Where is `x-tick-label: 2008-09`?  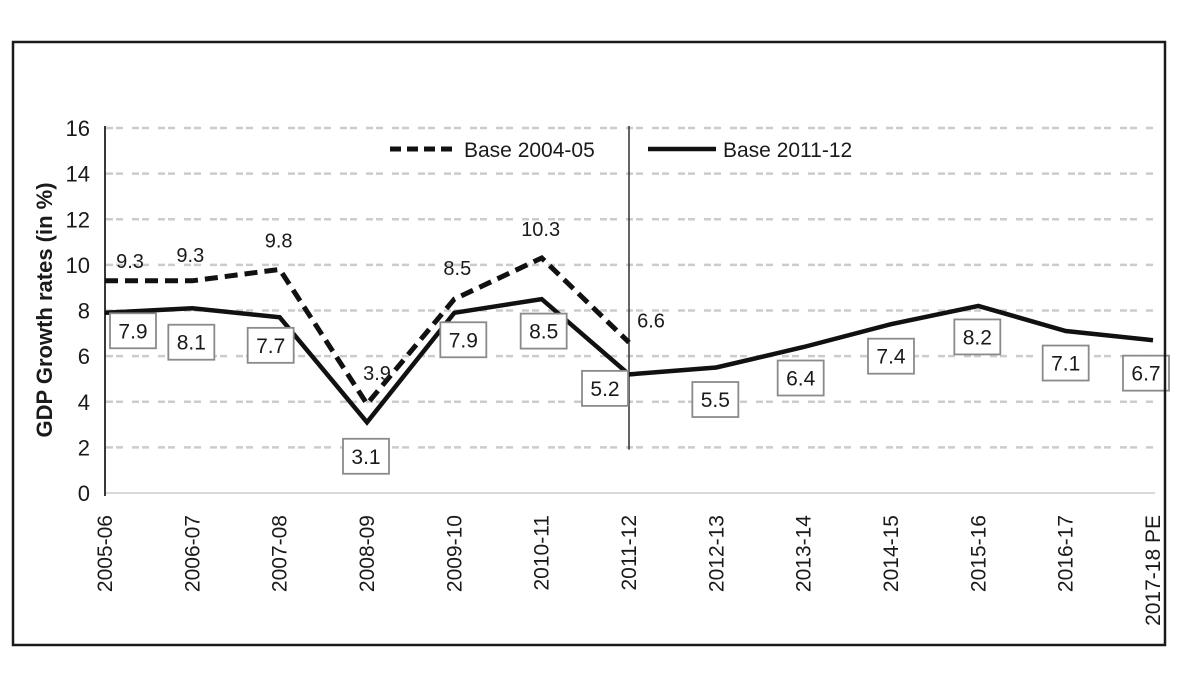
x-tick-label: 2008-09 is located at coordinates (367, 553).